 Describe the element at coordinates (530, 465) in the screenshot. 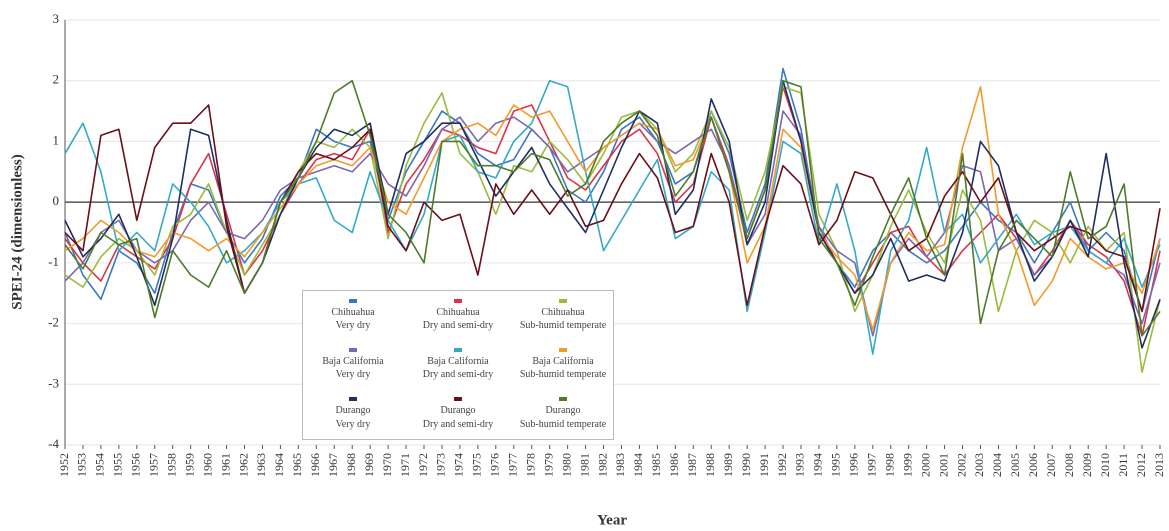

I see `x-tick-label: 1978` at that location.